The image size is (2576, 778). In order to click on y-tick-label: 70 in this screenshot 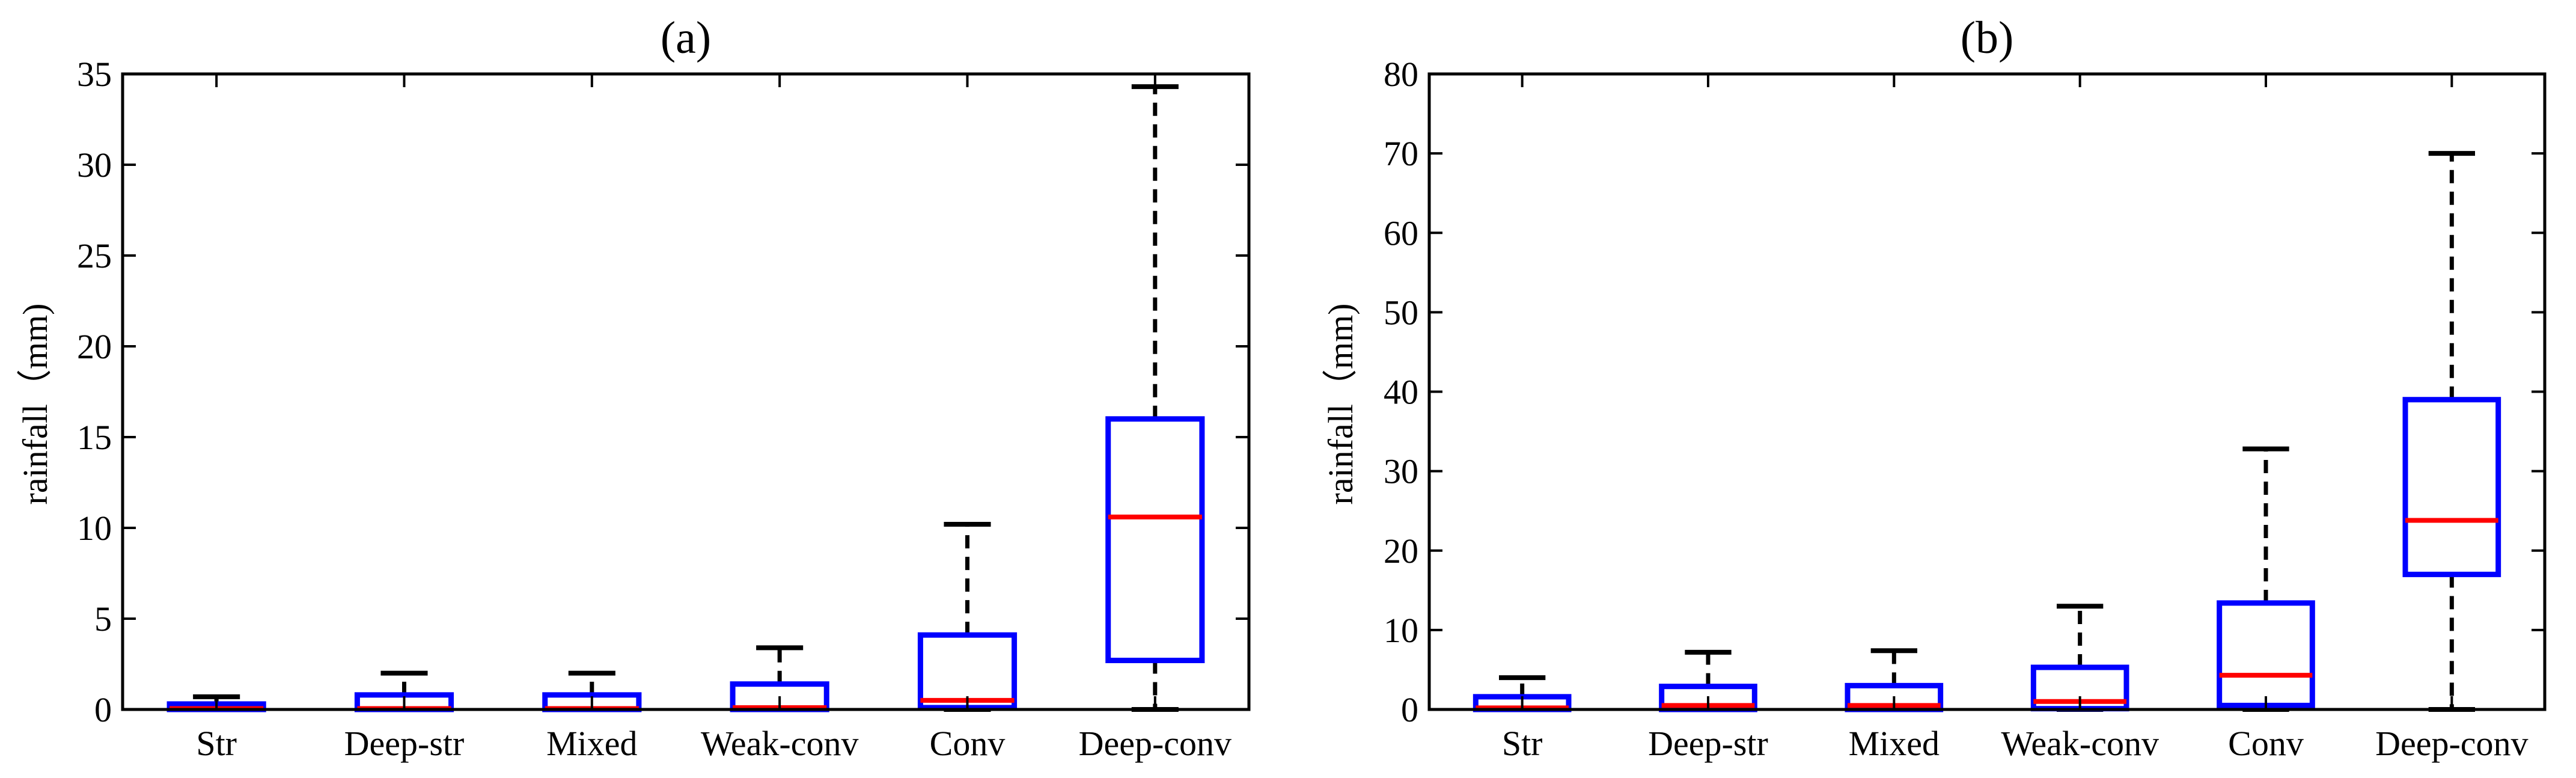, I will do `click(1401, 153)`.